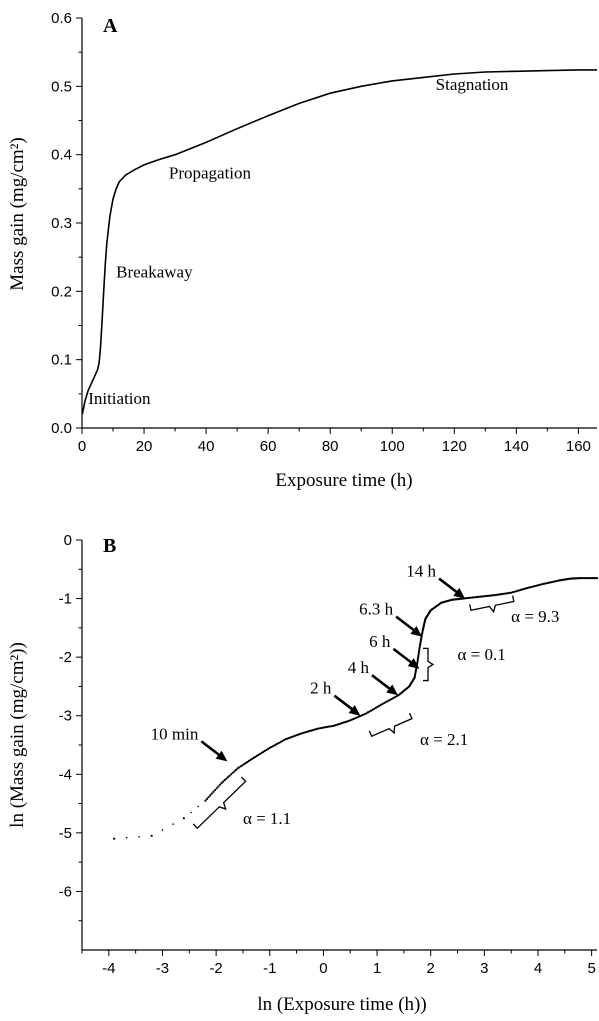  What do you see at coordinates (330, 446) in the screenshot?
I see `panel-a-x-tick-label: 80` at bounding box center [330, 446].